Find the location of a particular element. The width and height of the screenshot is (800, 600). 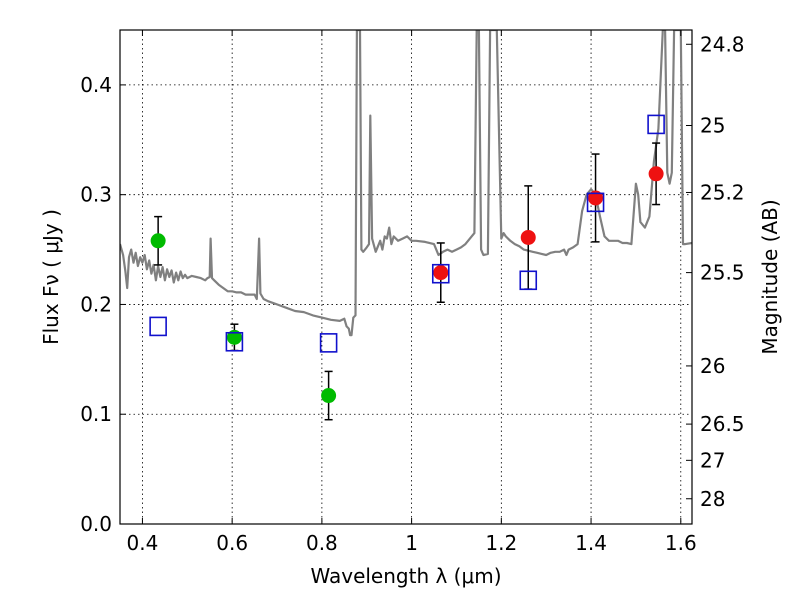

y-axis-label: Flux Fν ( μJy ) is located at coordinates (51, 277).